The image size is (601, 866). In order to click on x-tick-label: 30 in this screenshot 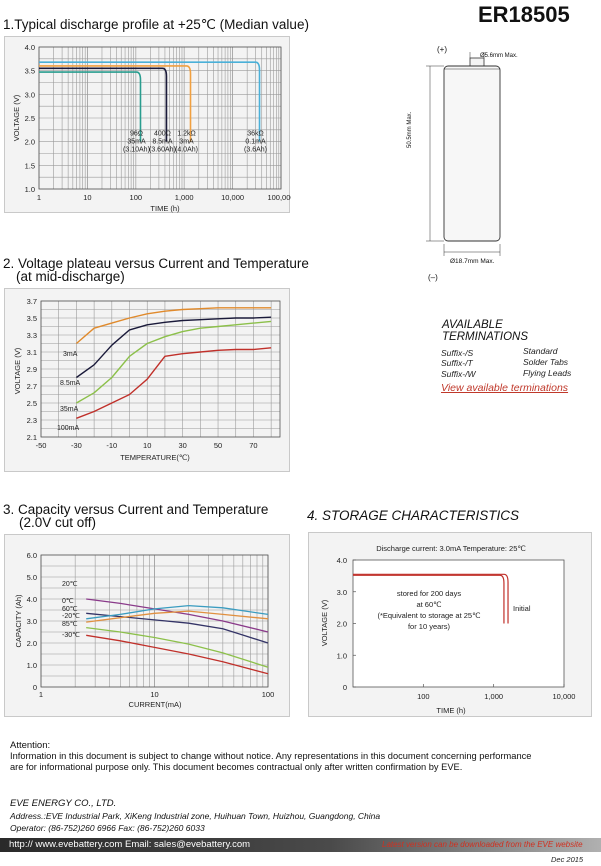, I will do `click(182, 445)`.